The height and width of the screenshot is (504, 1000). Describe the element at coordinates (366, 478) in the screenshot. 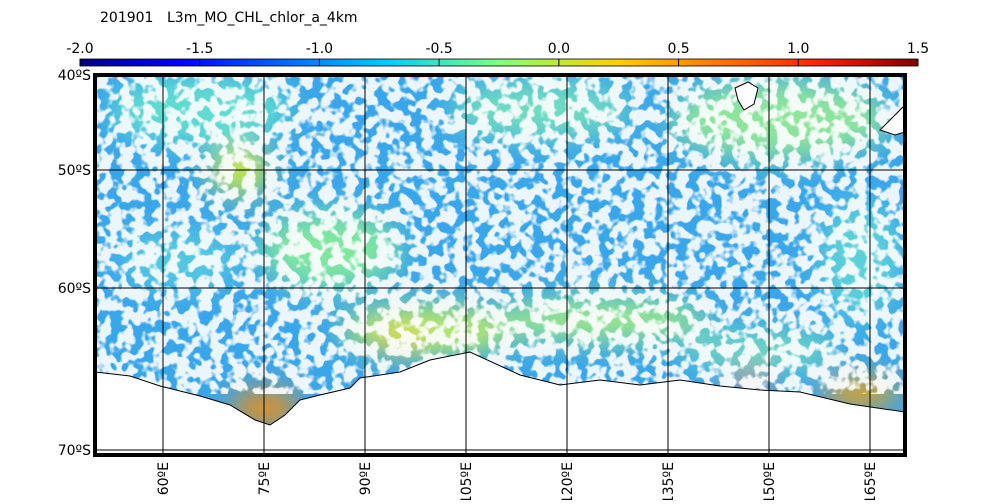

I see `lon-label: 90ºE` at that location.